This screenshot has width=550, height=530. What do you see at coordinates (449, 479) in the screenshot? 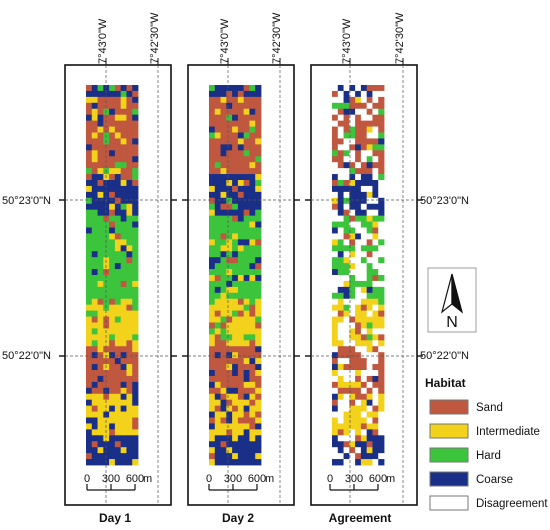
I see `legend-swatch` at bounding box center [449, 479].